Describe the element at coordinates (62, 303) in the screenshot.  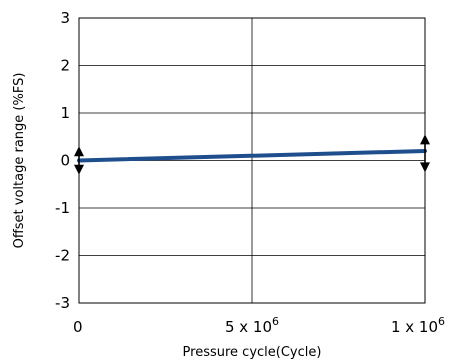
I see `y-tick-label: -3` at that location.